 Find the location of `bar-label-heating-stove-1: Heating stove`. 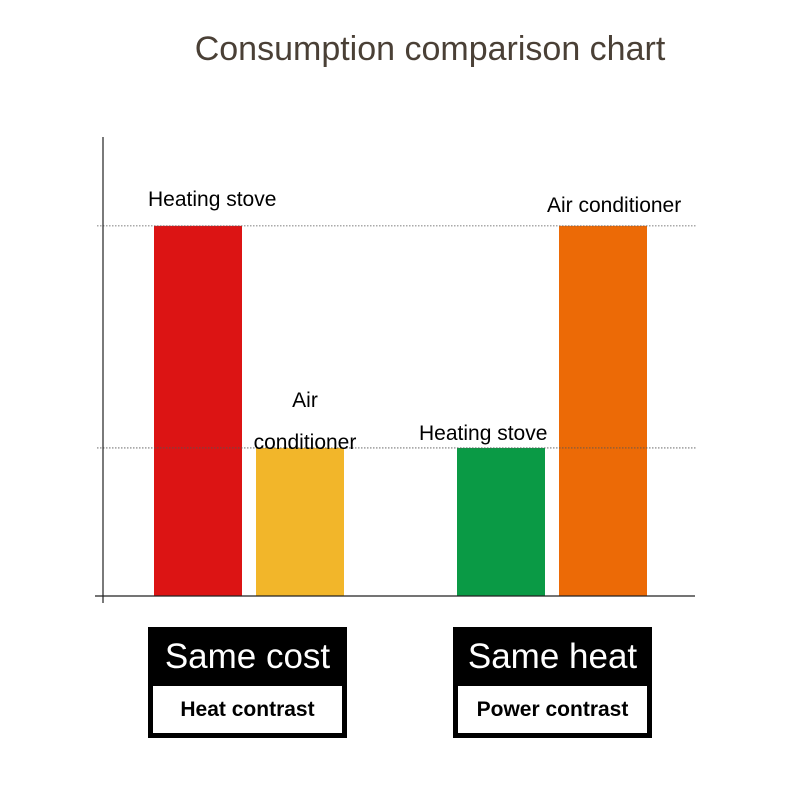

bar-label-heating-stove-1: Heating stove is located at coordinates (212, 199).